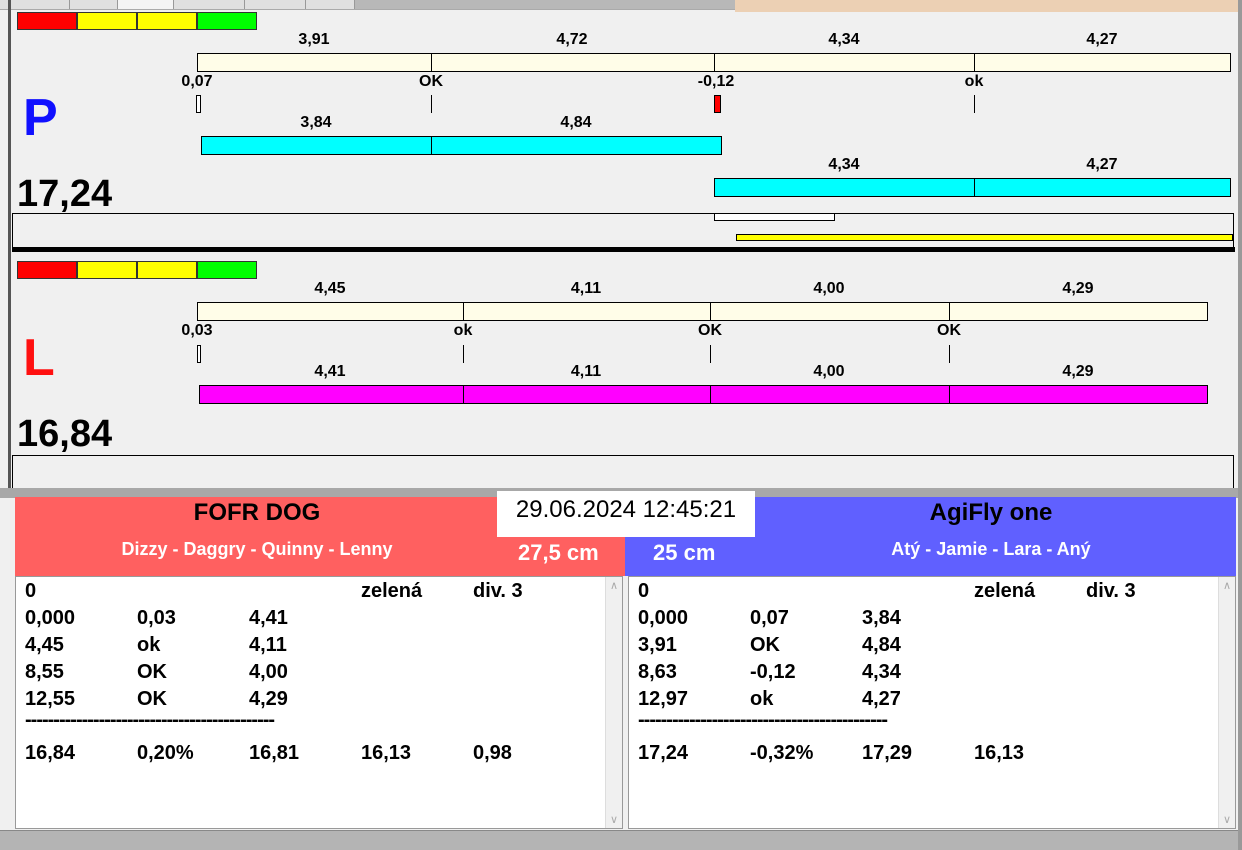  Describe the element at coordinates (991, 549) in the screenshot. I see `dog-names: Atý - Jamie - Lara - Aný` at that location.